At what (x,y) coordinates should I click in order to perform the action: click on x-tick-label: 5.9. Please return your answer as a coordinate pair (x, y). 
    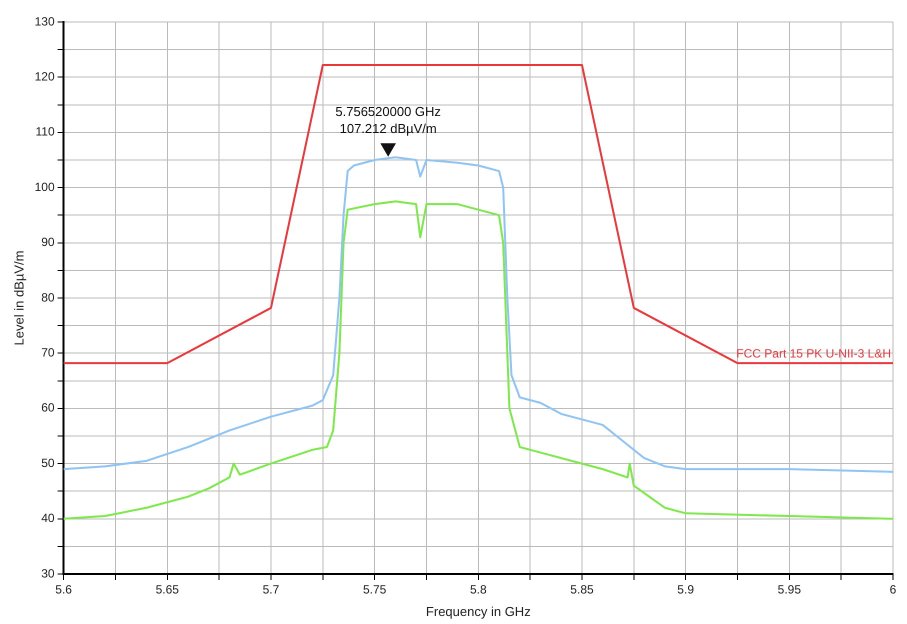
    Looking at the image, I should click on (685, 589).